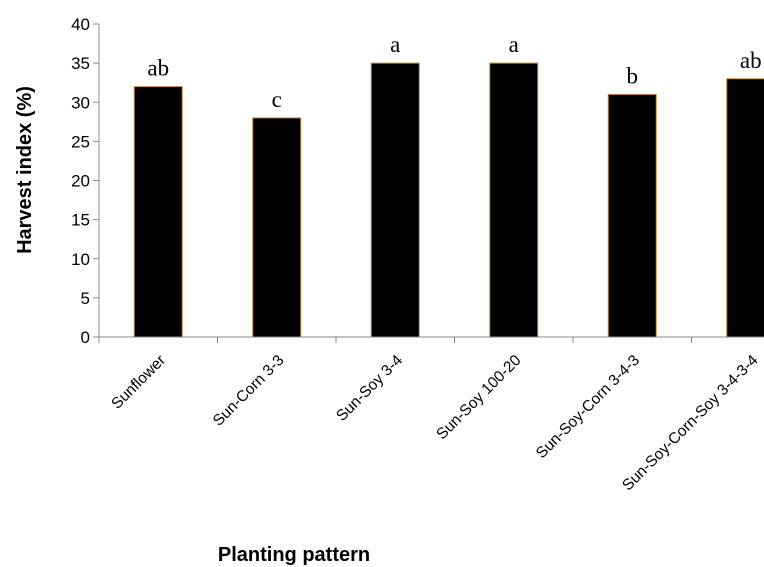 The width and height of the screenshot is (764, 567). Describe the element at coordinates (294, 555) in the screenshot. I see `x-axis-title: Planting pattern` at that location.